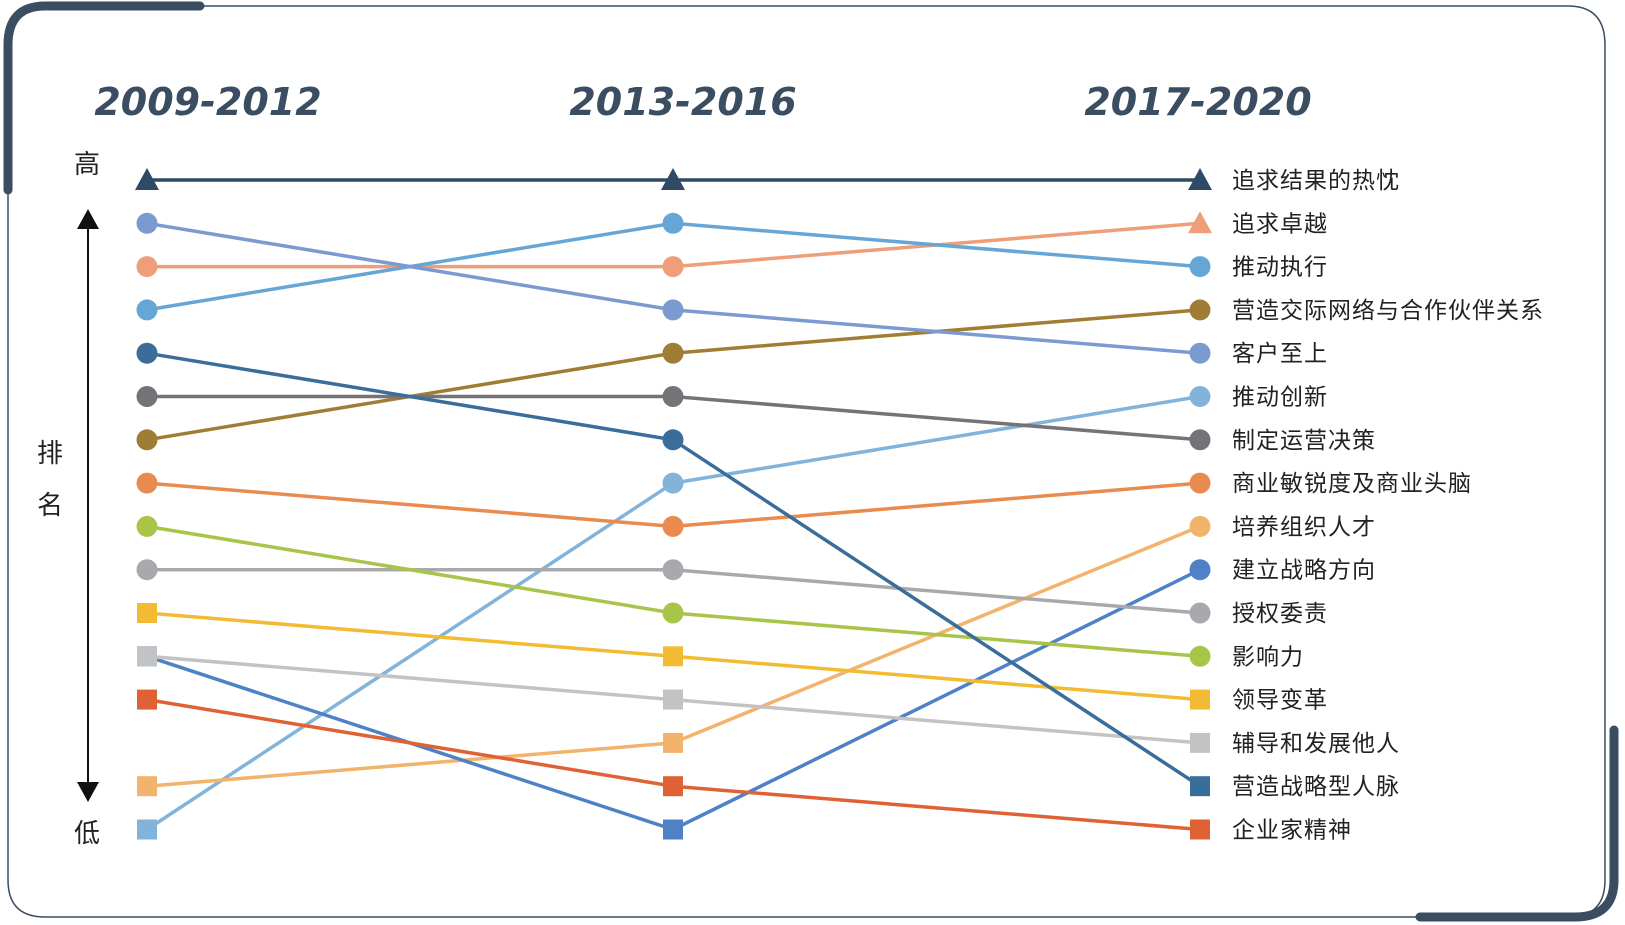 Image resolution: width=1625 pixels, height=925 pixels. Describe the element at coordinates (1280, 354) in the screenshot. I see `series-label-5: 客户至上` at that location.